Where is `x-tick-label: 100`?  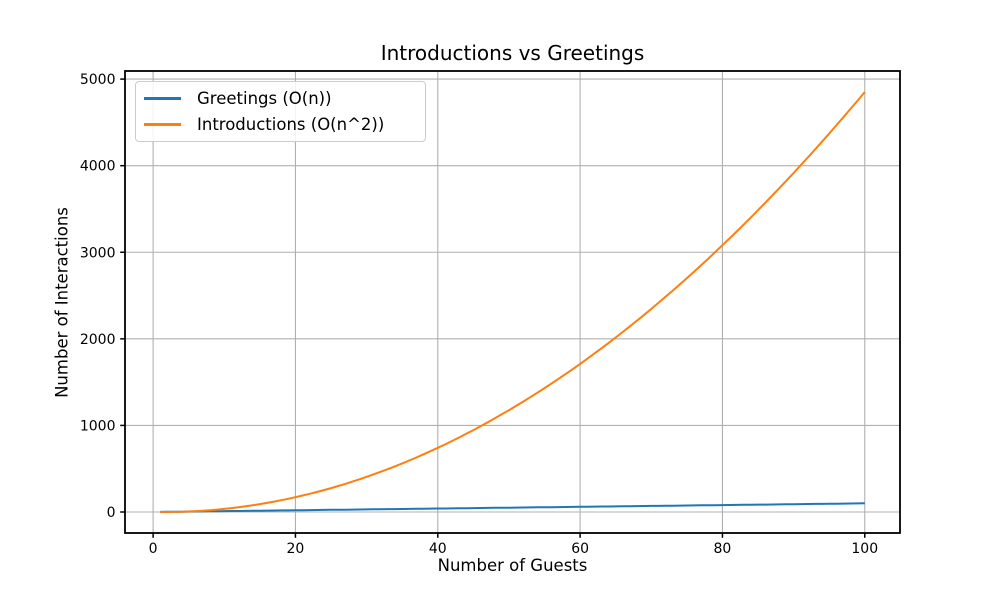 x-tick-label: 100 is located at coordinates (864, 549).